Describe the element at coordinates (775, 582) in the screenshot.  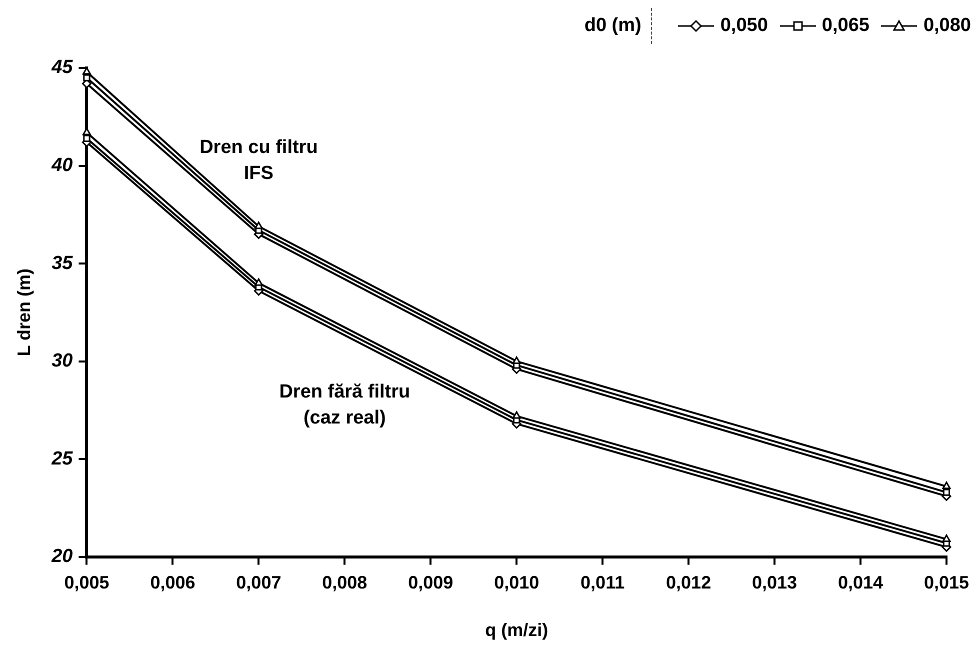
I see `x-tick-label: 0,013` at that location.